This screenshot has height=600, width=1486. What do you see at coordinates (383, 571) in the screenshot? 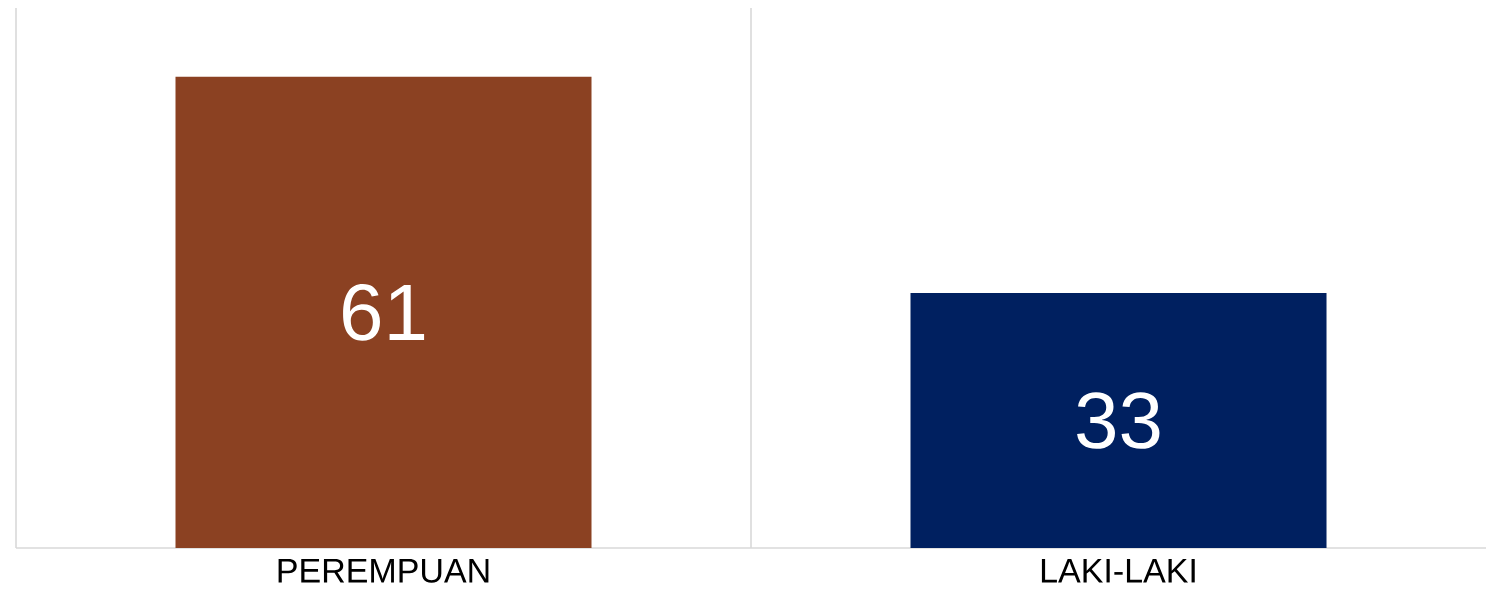
I see `x-tick-label: PEREMPUAN` at bounding box center [383, 571].